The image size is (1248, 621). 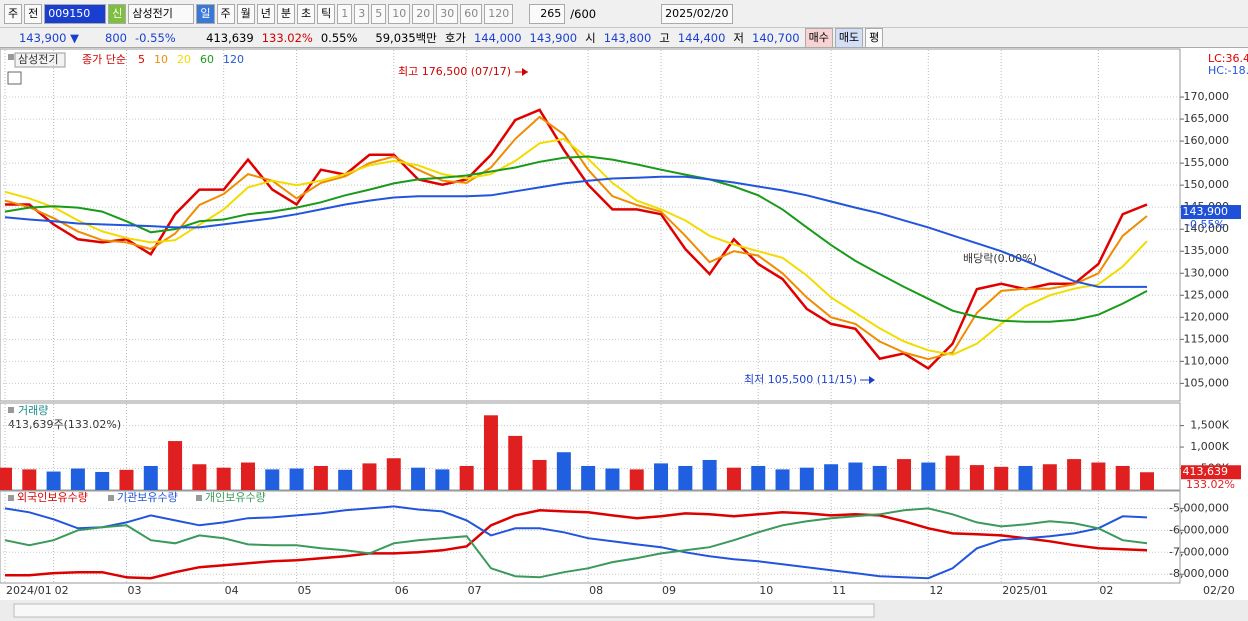 What do you see at coordinates (1219, 590) in the screenshot?
I see `x-end-label: 02/20` at bounding box center [1219, 590].